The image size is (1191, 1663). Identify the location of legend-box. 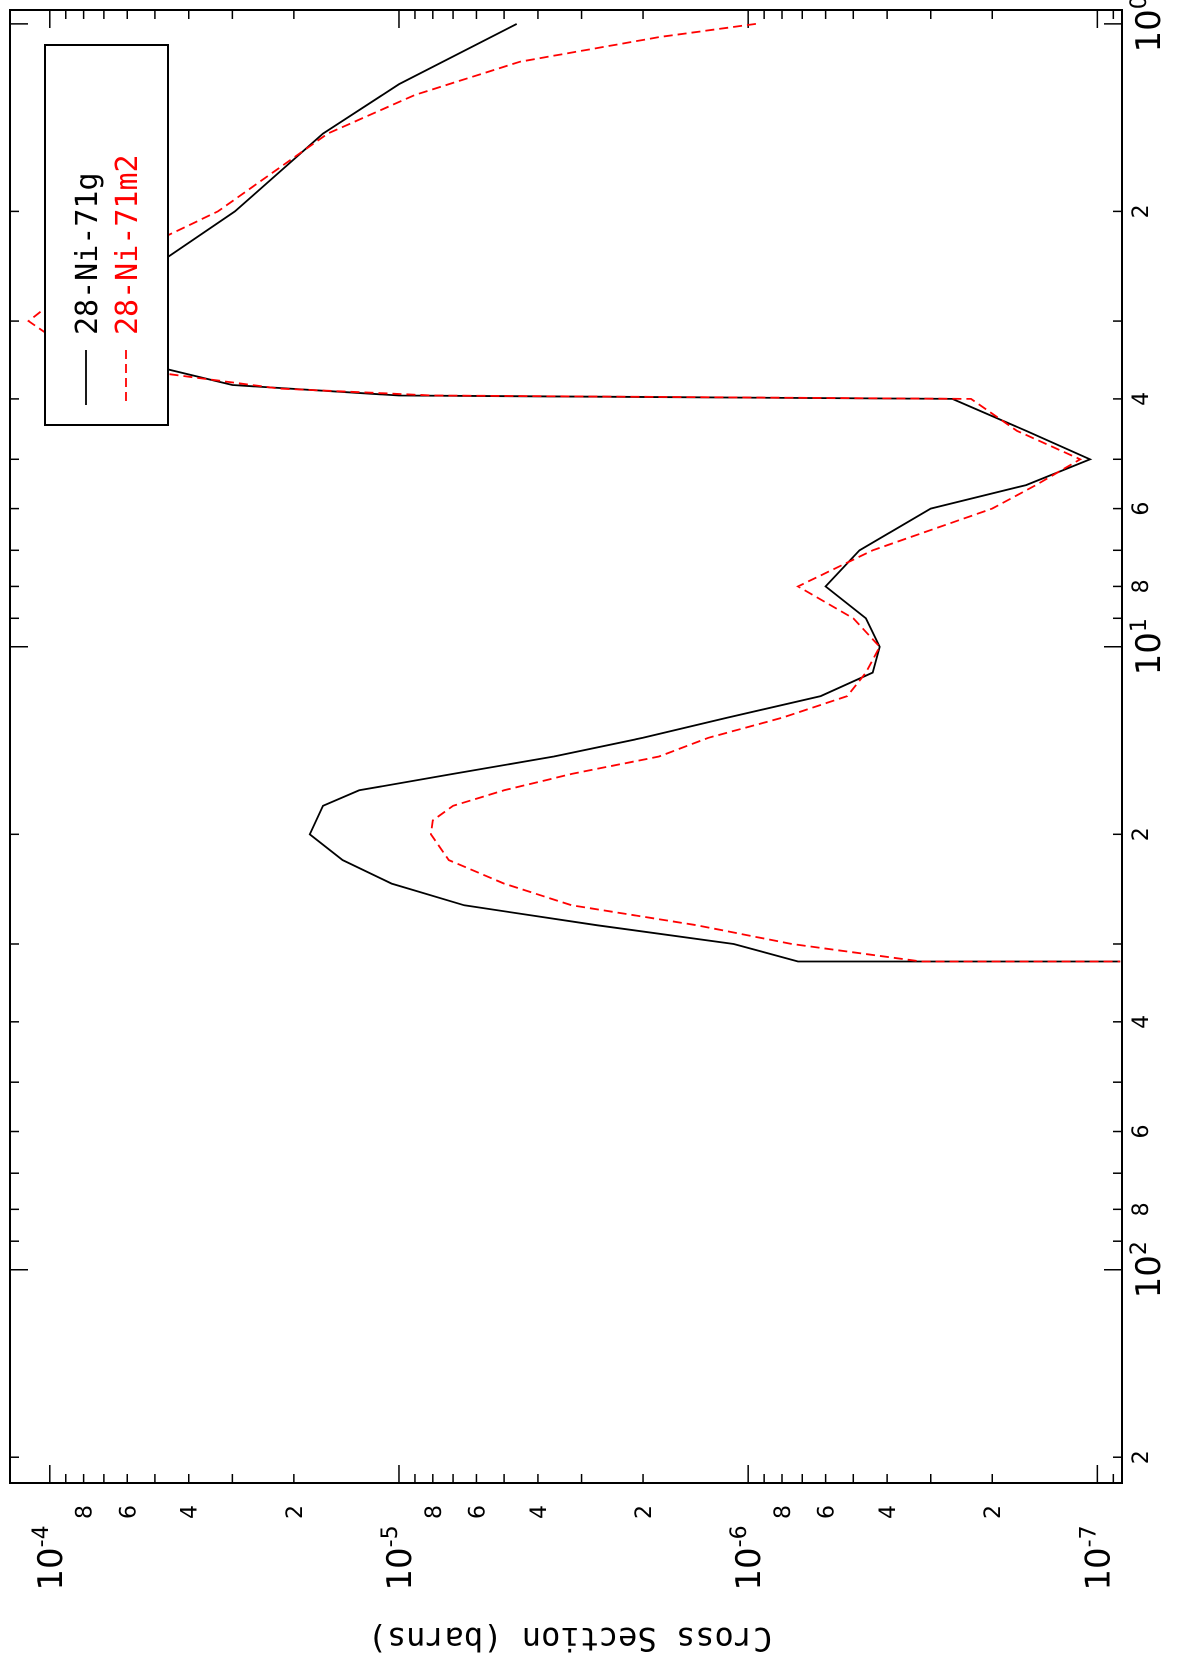
(106, 235).